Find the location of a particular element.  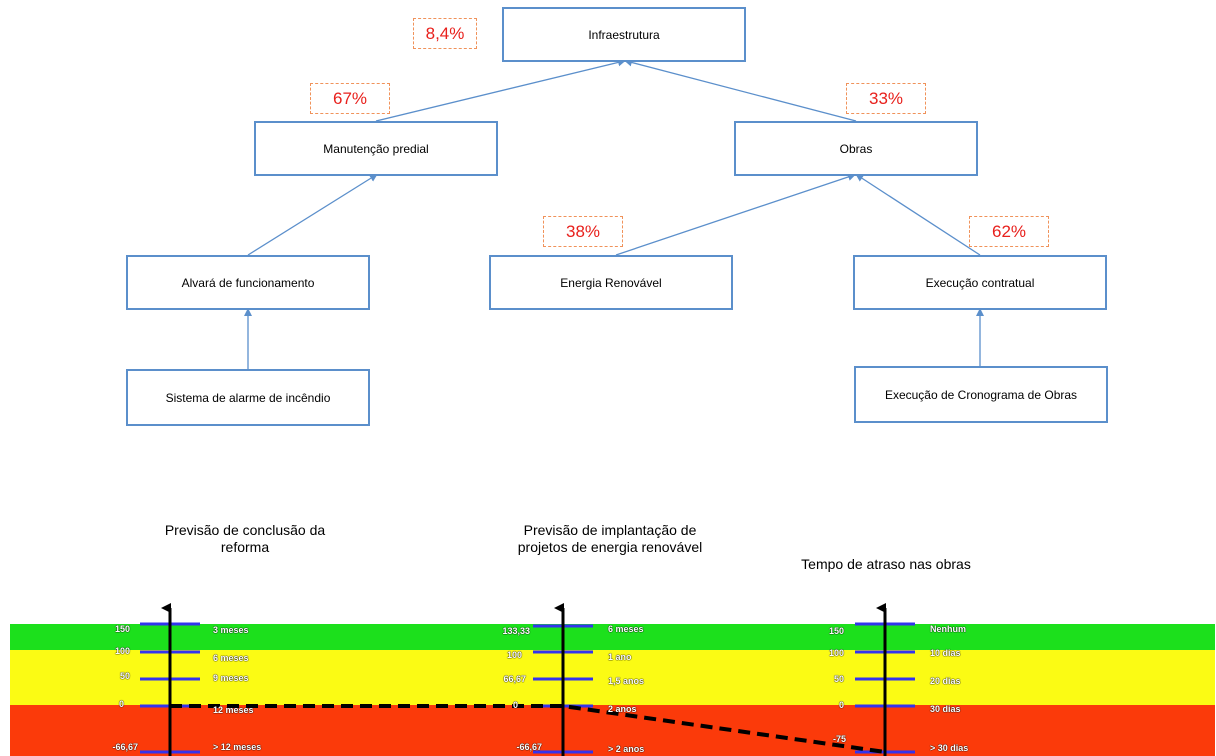

weight-energia: 38% is located at coordinates (583, 231).